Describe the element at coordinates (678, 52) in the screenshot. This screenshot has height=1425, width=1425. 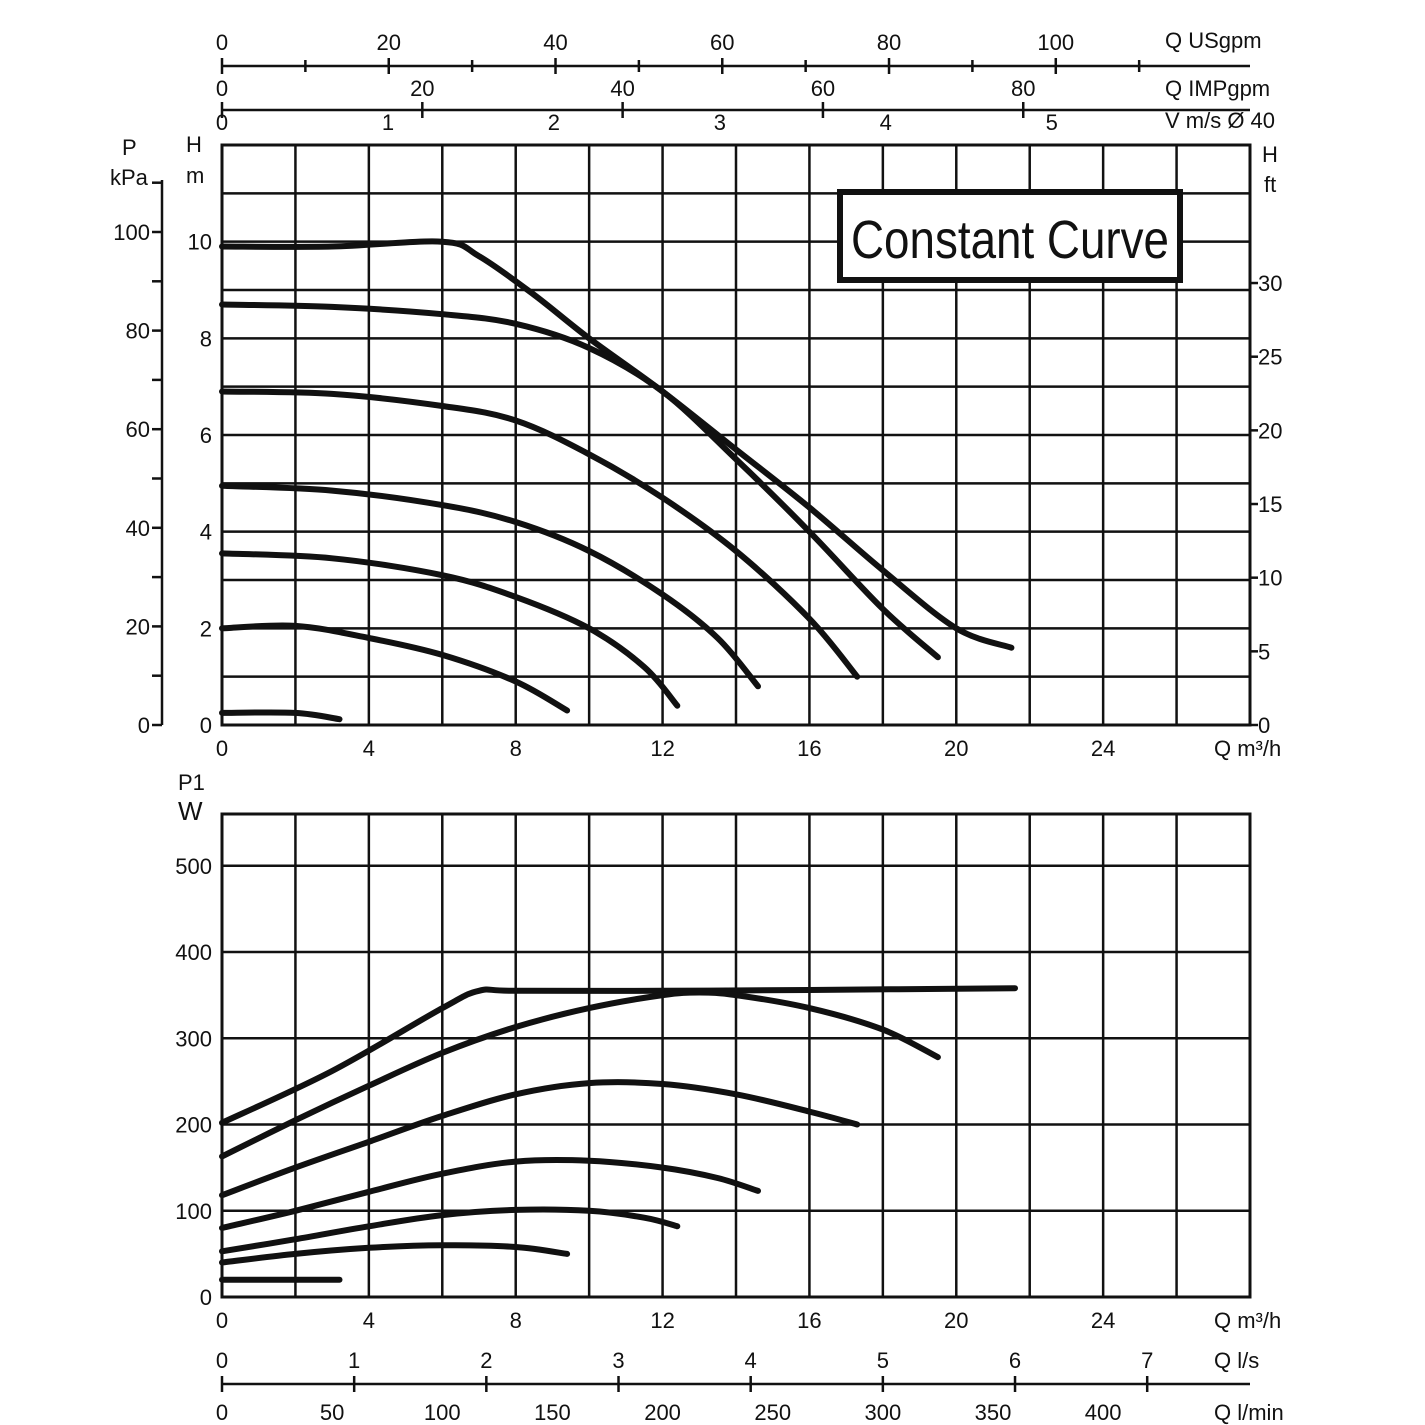
I see `usgpm-ticks: 0 20 40 60 80 100` at that location.